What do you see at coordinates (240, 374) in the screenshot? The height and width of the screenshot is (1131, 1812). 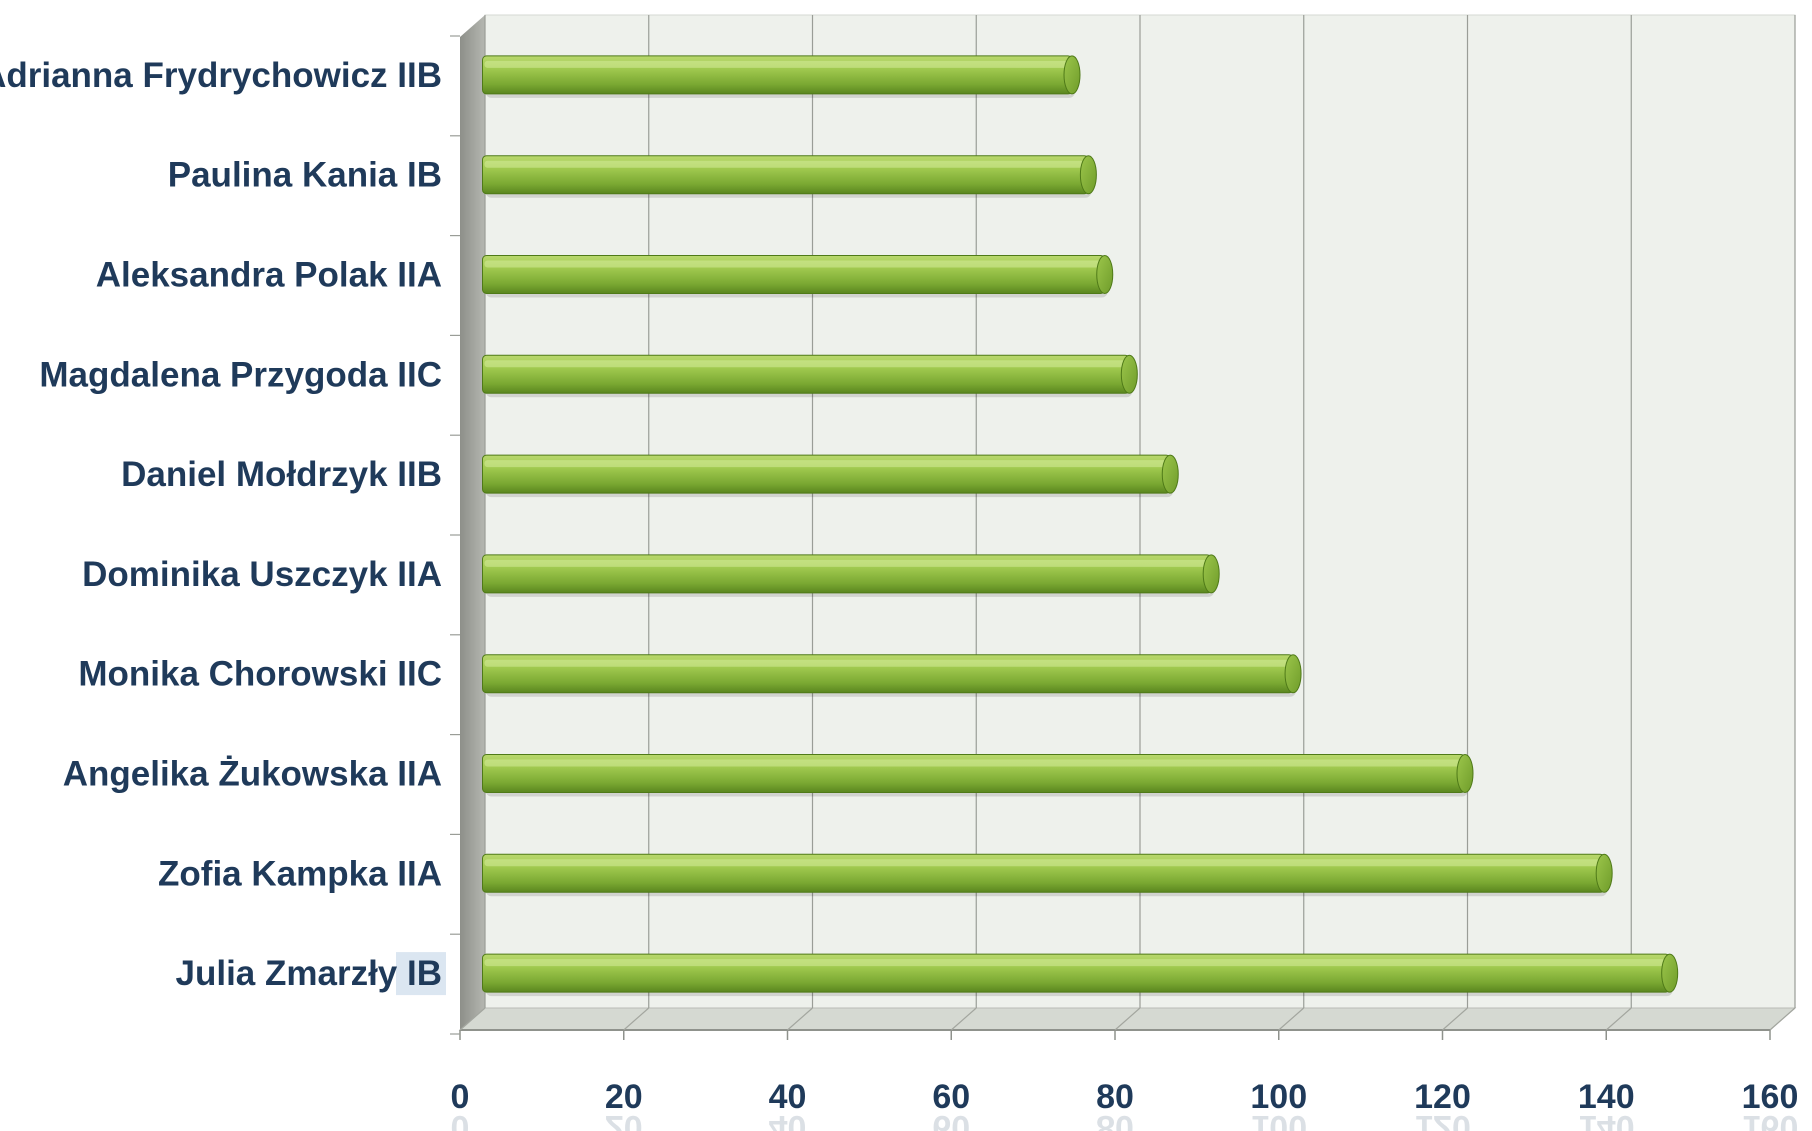 I see `category-label: Magdalena Przygoda IIC` at bounding box center [240, 374].